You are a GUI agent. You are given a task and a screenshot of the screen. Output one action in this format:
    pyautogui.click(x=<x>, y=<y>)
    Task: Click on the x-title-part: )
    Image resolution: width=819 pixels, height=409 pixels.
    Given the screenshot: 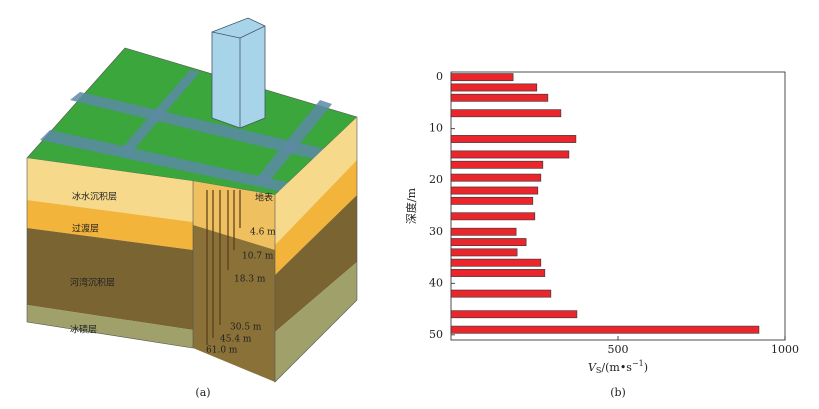 What is the action you would take?
    pyautogui.click(x=646, y=367)
    